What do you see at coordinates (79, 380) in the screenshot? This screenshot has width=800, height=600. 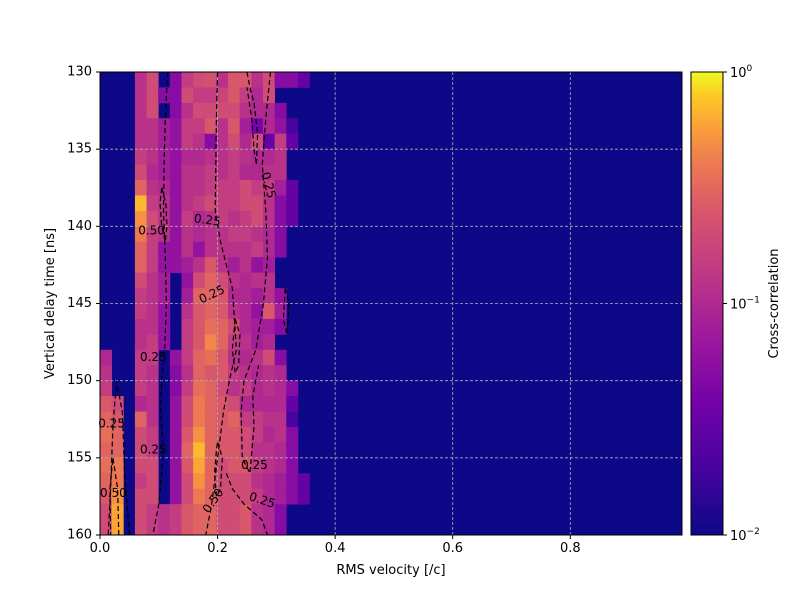 I see `y-tick-label: 150` at bounding box center [79, 380].